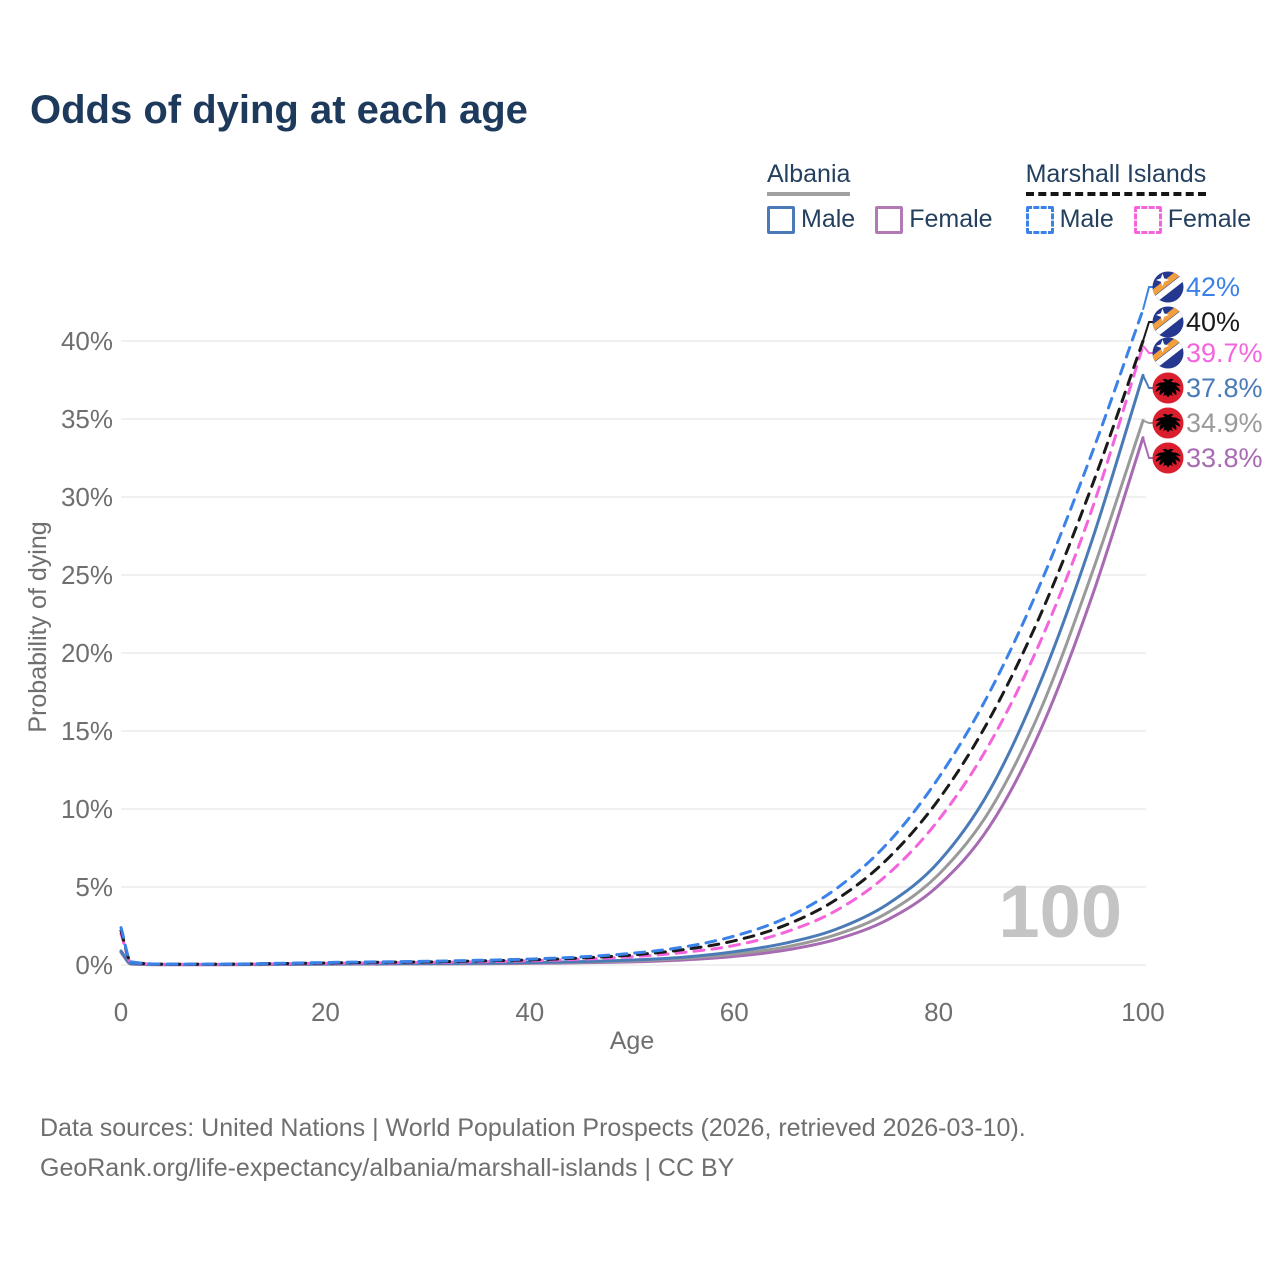 This screenshot has height=1280, width=1280. Describe the element at coordinates (632, 1041) in the screenshot. I see `x-axis-title: Age` at that location.